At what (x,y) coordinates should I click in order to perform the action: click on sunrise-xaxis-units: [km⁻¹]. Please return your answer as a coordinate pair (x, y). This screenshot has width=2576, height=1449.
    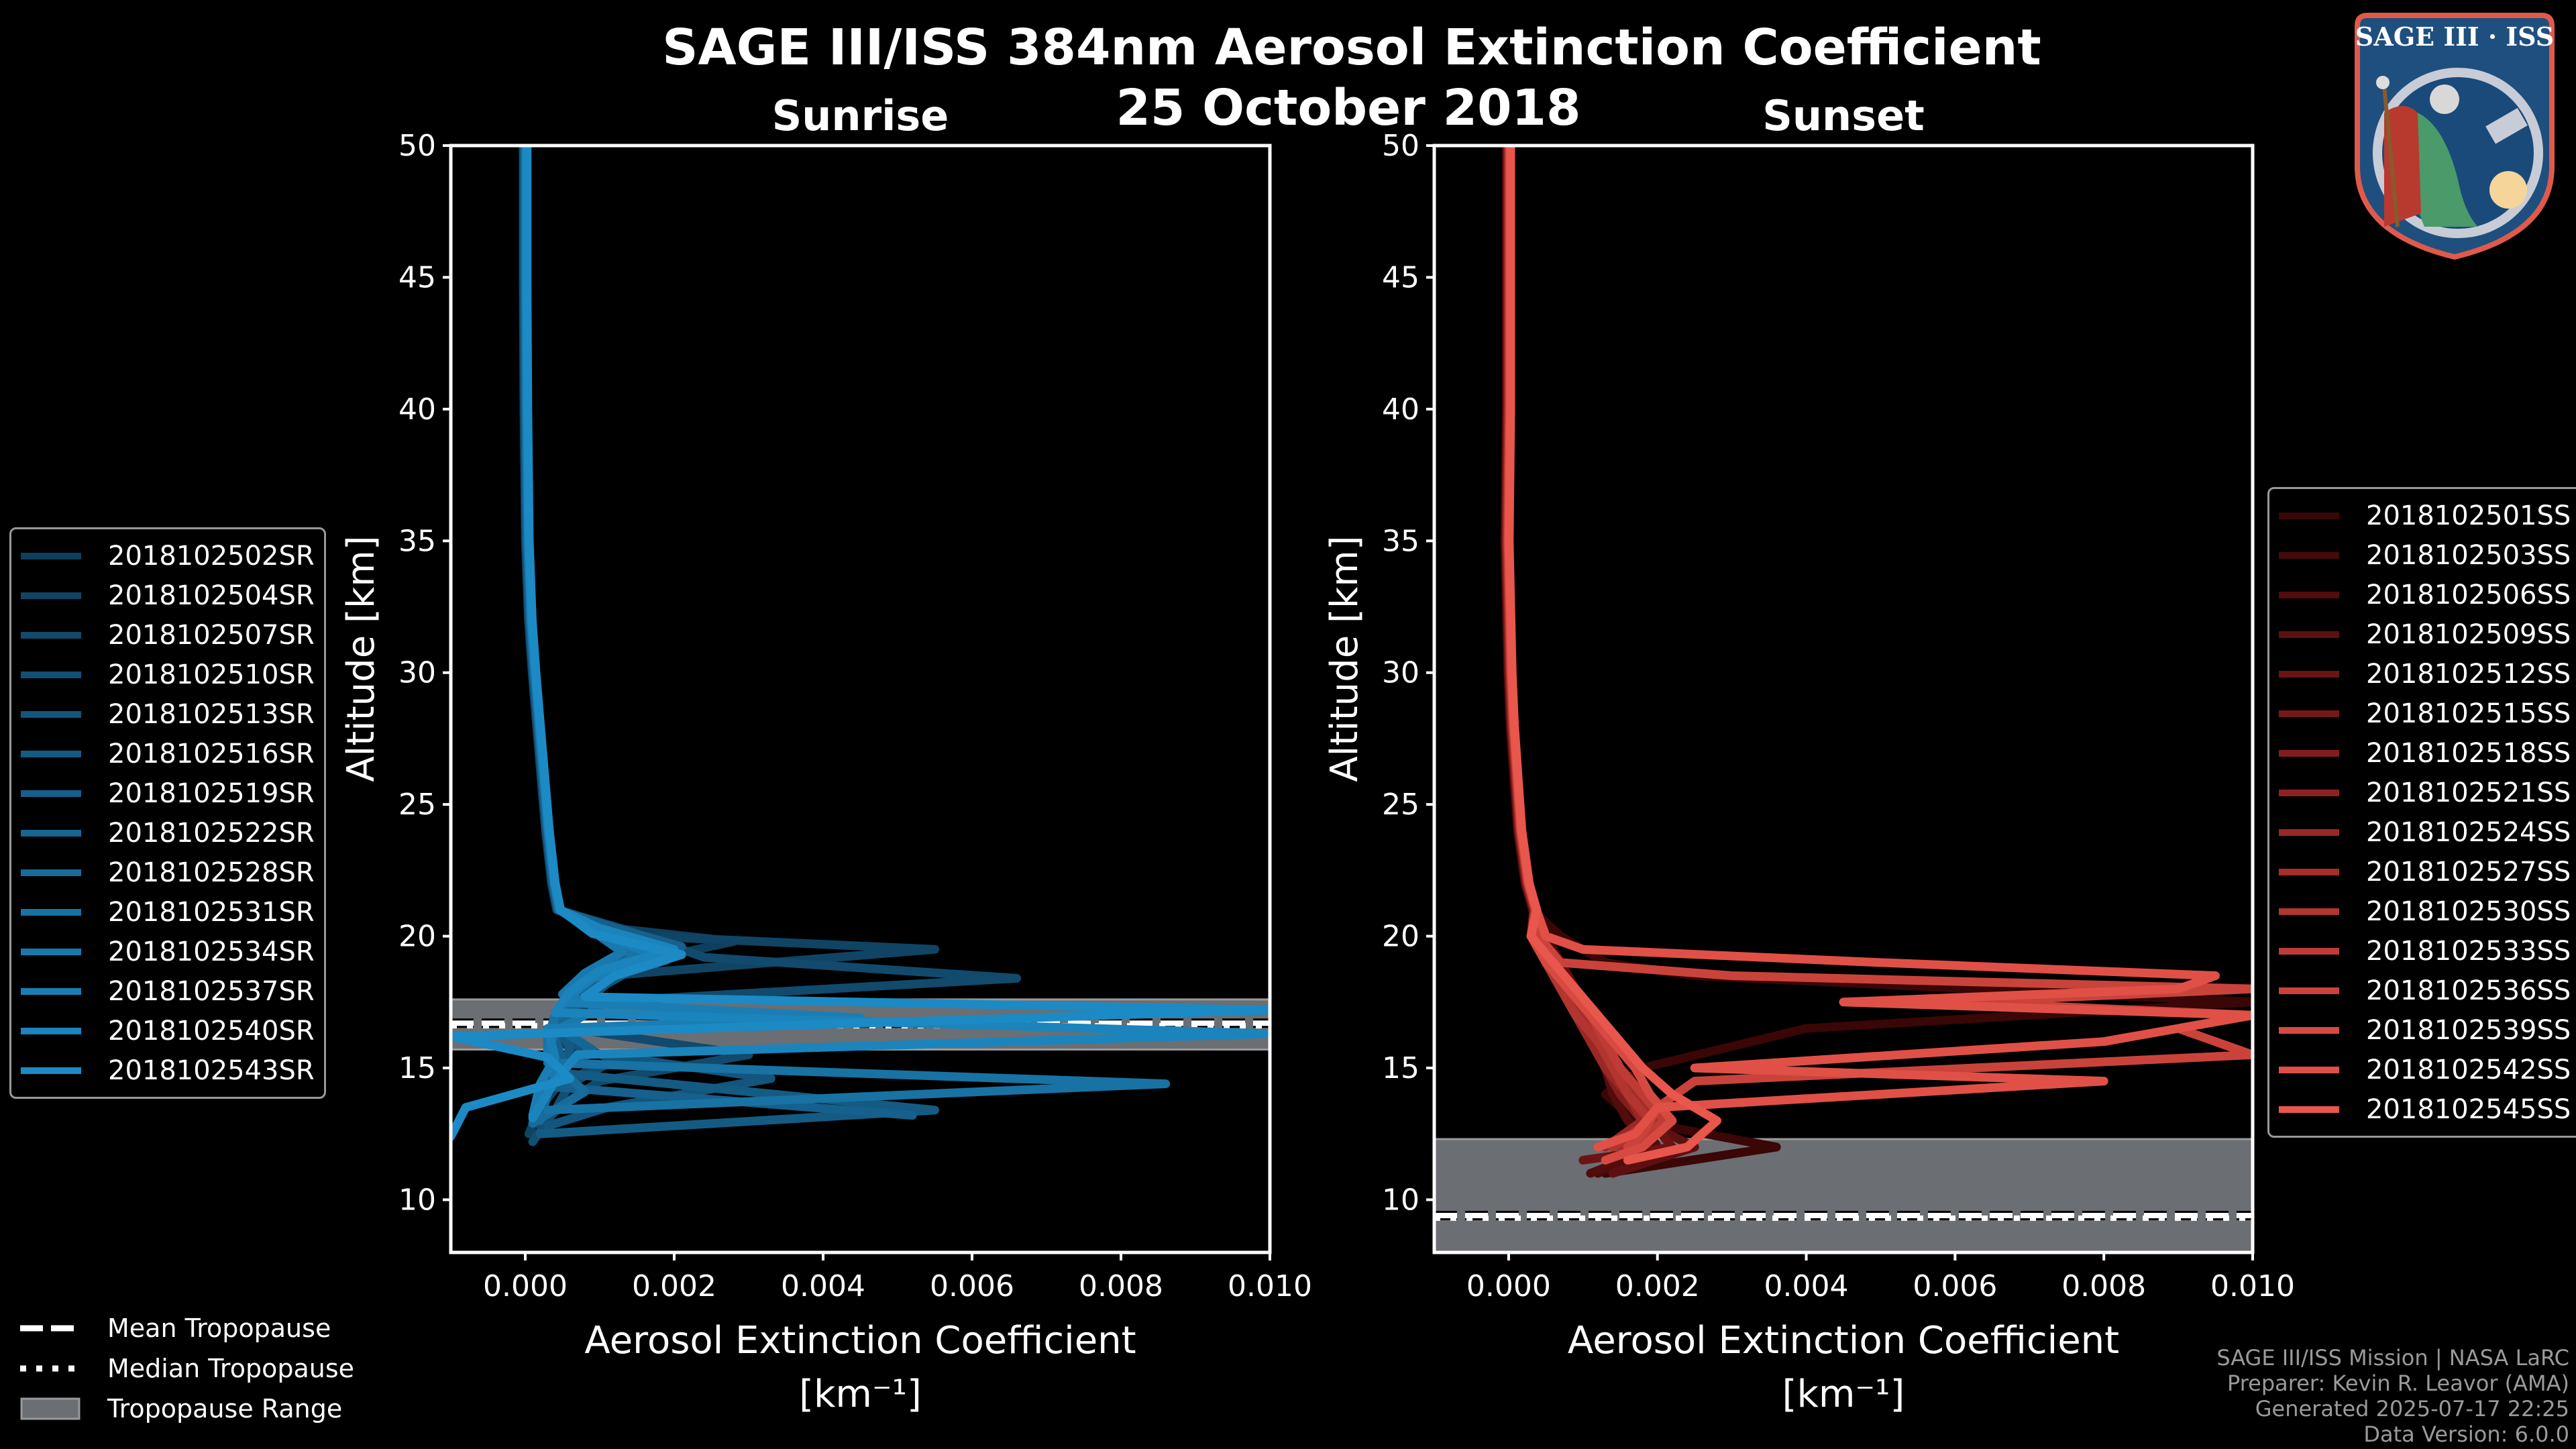
    Looking at the image, I should click on (860, 1394).